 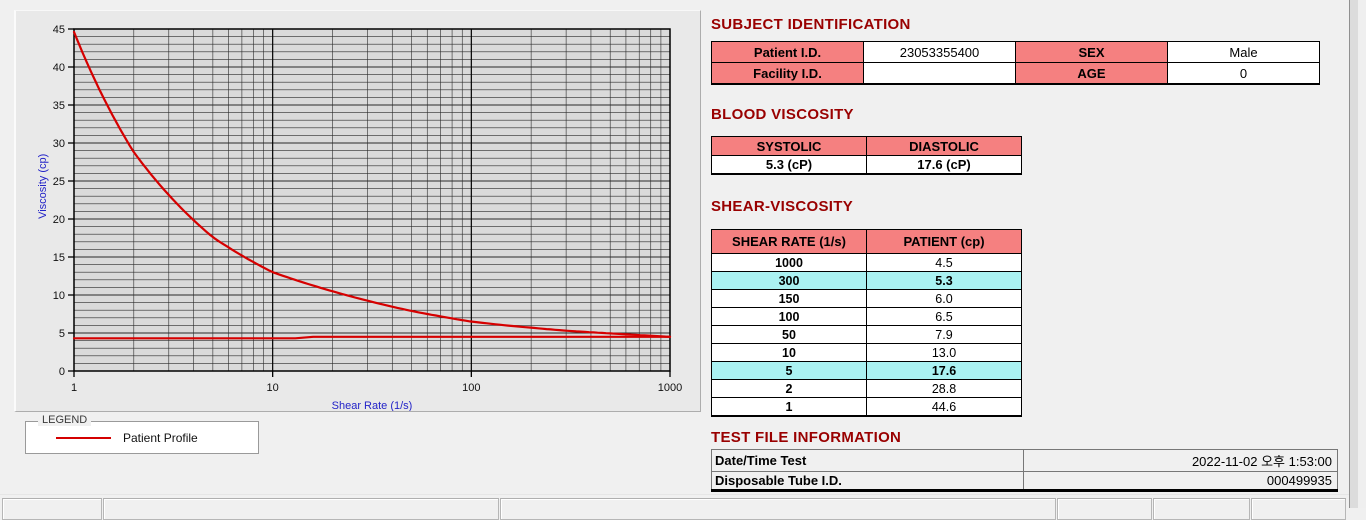 What do you see at coordinates (62, 372) in the screenshot?
I see `svg-text: 0` at bounding box center [62, 372].